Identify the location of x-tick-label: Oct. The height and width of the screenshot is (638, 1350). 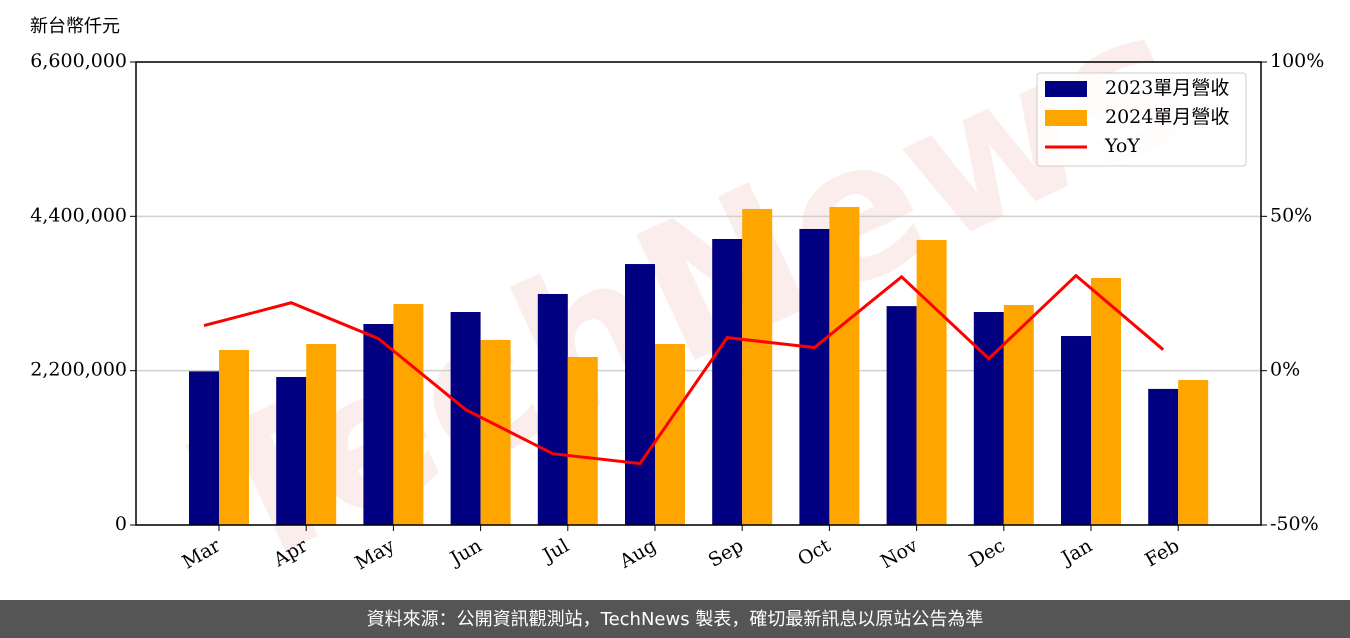
(814, 552).